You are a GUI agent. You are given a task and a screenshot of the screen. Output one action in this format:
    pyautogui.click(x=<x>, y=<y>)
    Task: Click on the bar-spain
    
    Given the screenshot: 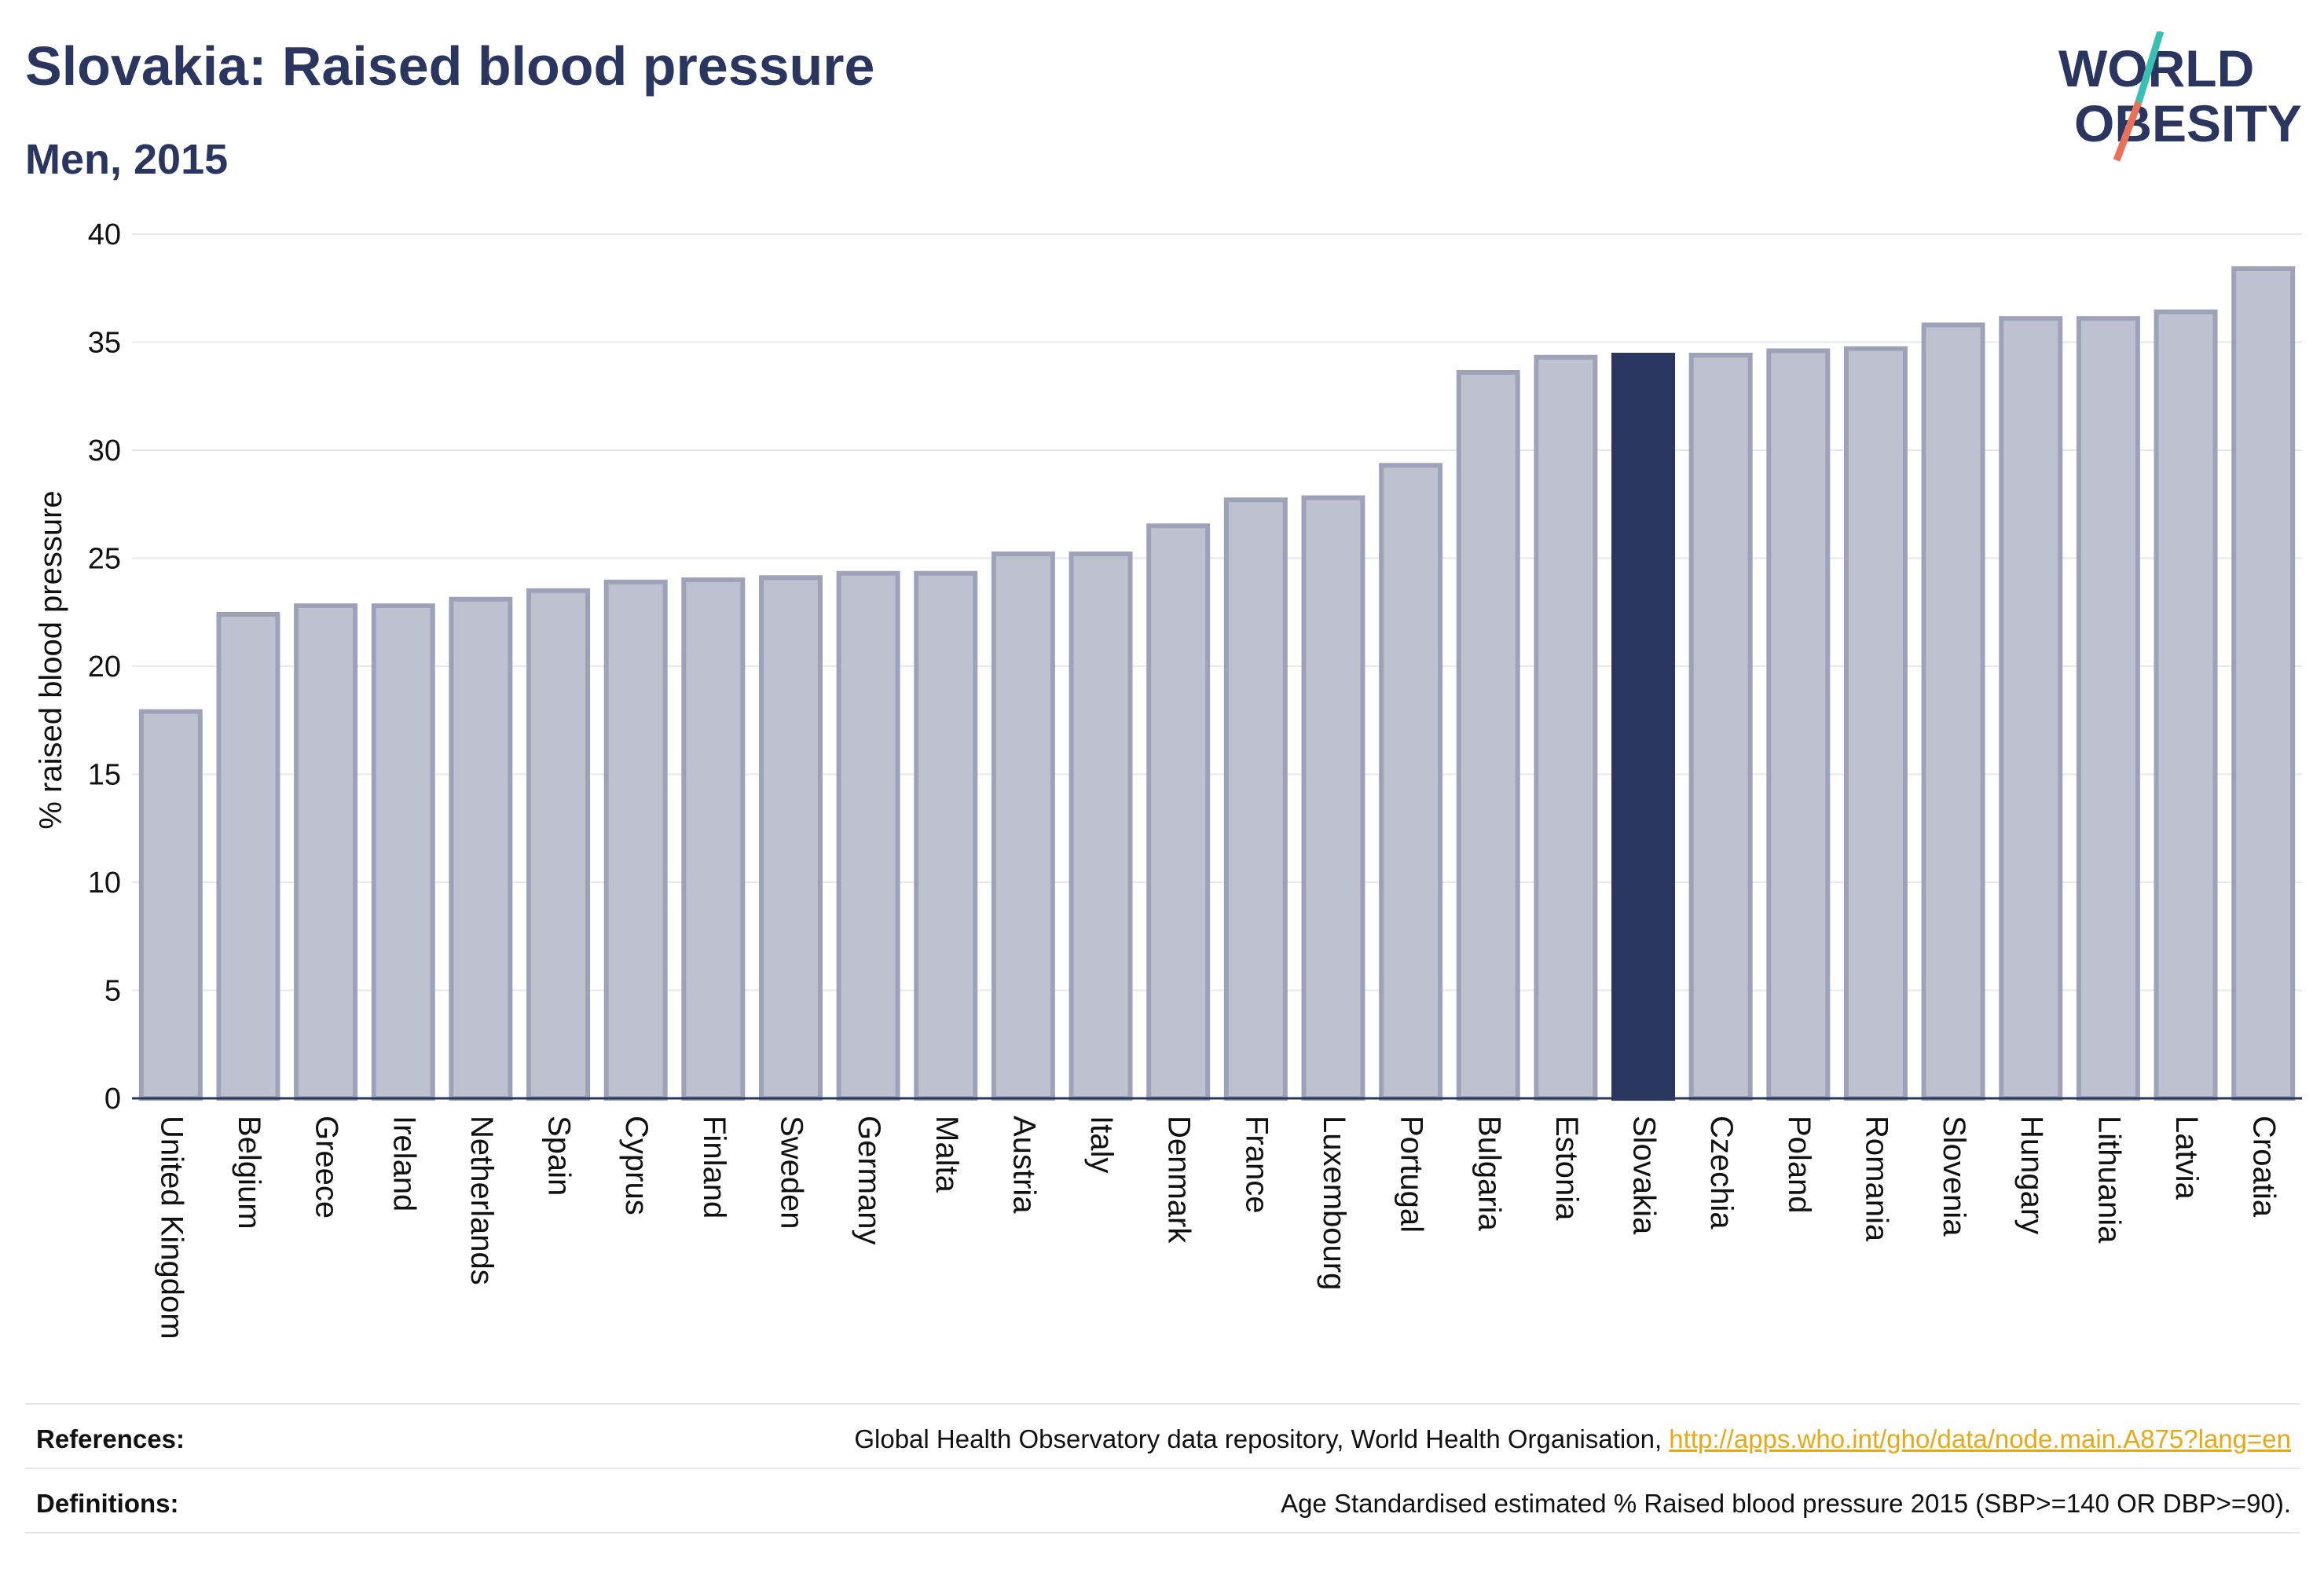 What is the action you would take?
    pyautogui.click(x=558, y=844)
    